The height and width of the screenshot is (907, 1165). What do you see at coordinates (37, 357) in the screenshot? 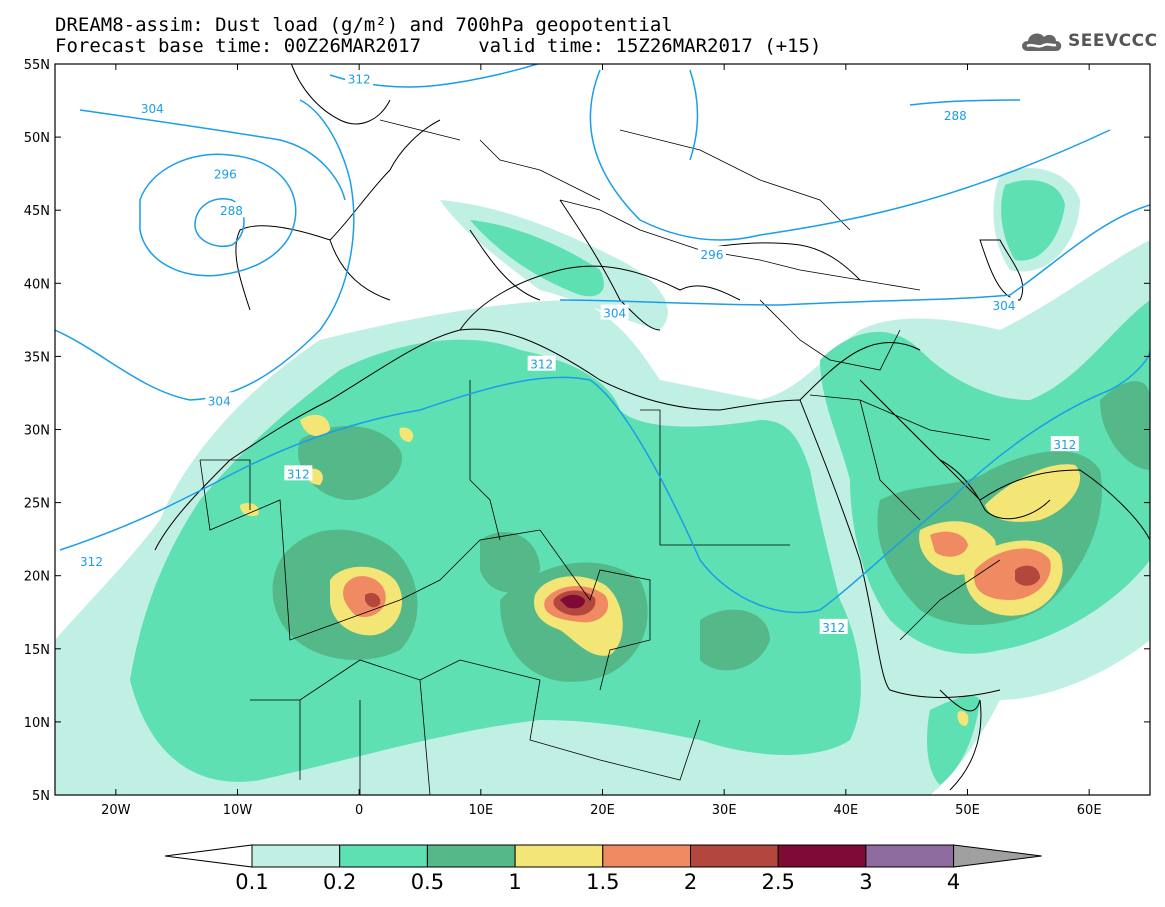
I see `lat-label: 35N` at bounding box center [37, 357].